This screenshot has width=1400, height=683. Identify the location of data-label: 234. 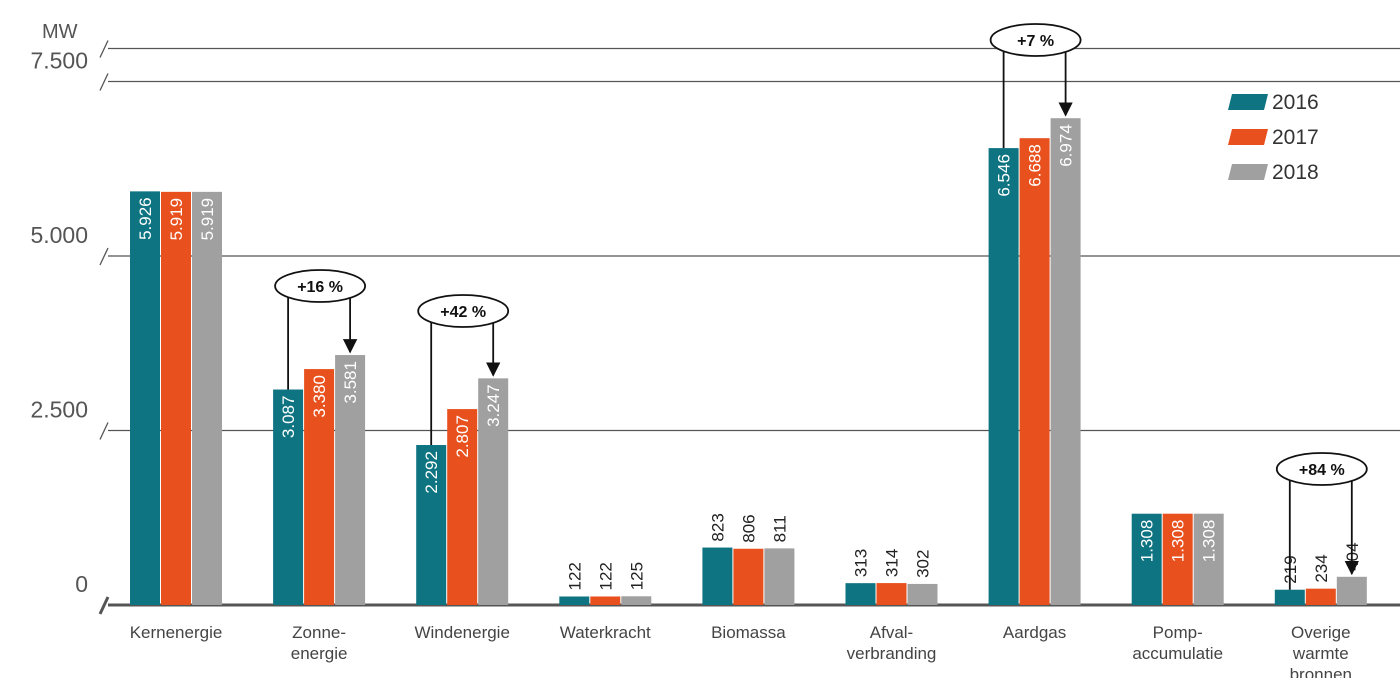
(1321, 568).